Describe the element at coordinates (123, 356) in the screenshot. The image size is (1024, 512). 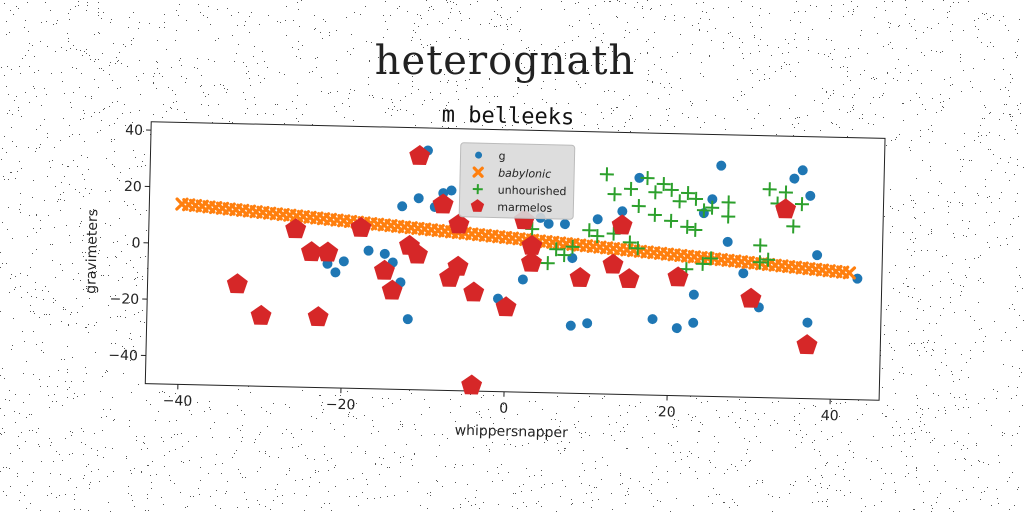
I see `y-tick-label: −40` at that location.